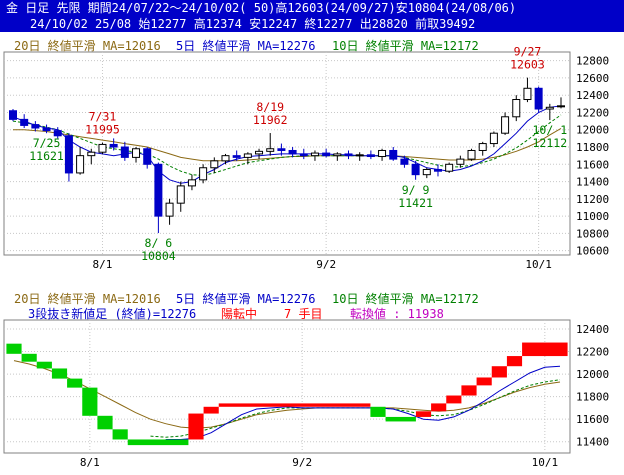  I want to click on threeline-status: 陽転中, so click(239, 314).